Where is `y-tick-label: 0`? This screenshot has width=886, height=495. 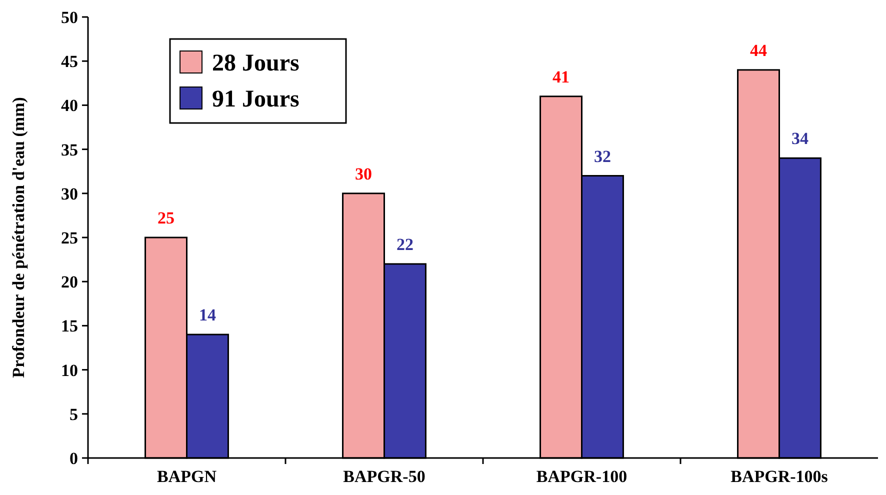
y-tick-label: 0 is located at coordinates (74, 458).